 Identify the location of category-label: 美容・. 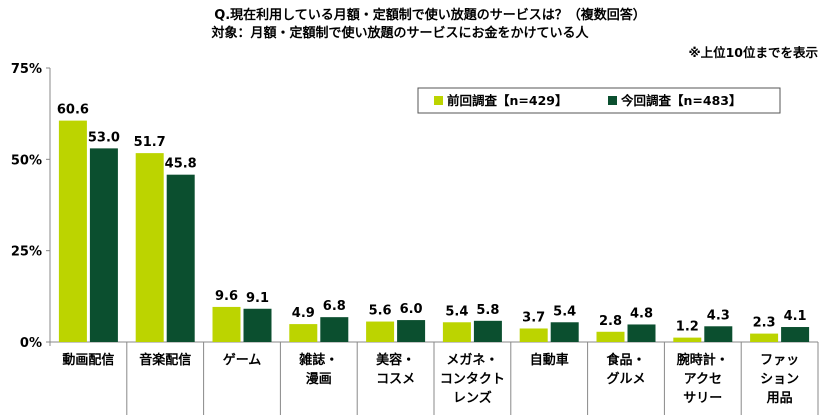
(395, 360).